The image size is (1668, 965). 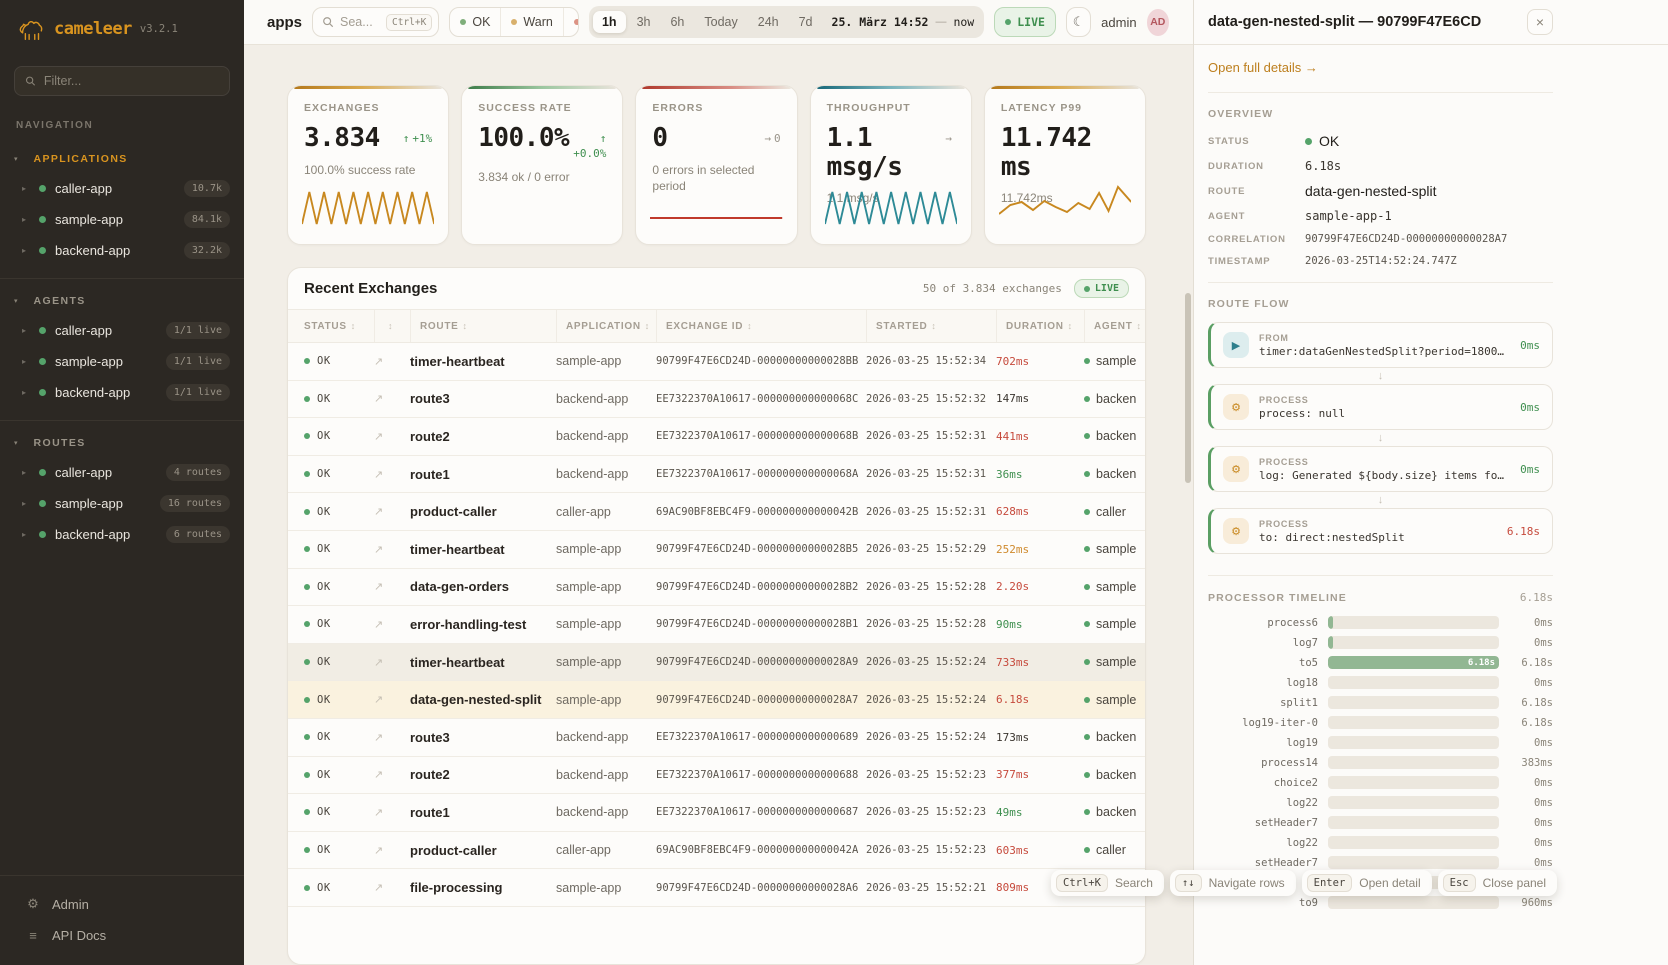 What do you see at coordinates (360, 22) in the screenshot?
I see `search-input` at bounding box center [360, 22].